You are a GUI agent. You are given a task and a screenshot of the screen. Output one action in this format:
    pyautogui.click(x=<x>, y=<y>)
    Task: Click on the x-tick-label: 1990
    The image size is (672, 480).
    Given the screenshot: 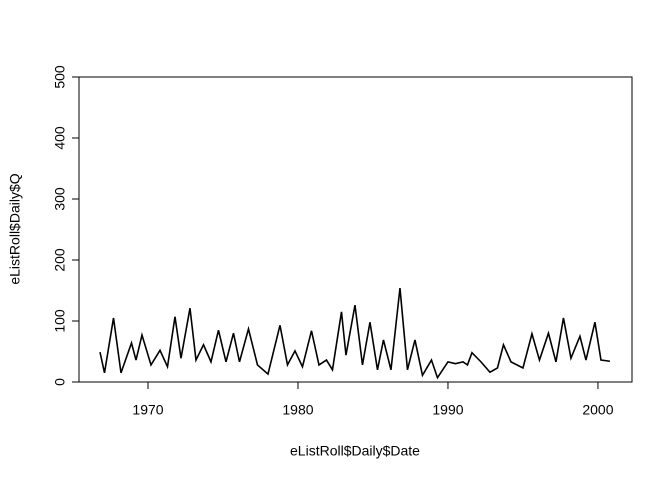 What is the action you would take?
    pyautogui.click(x=447, y=410)
    